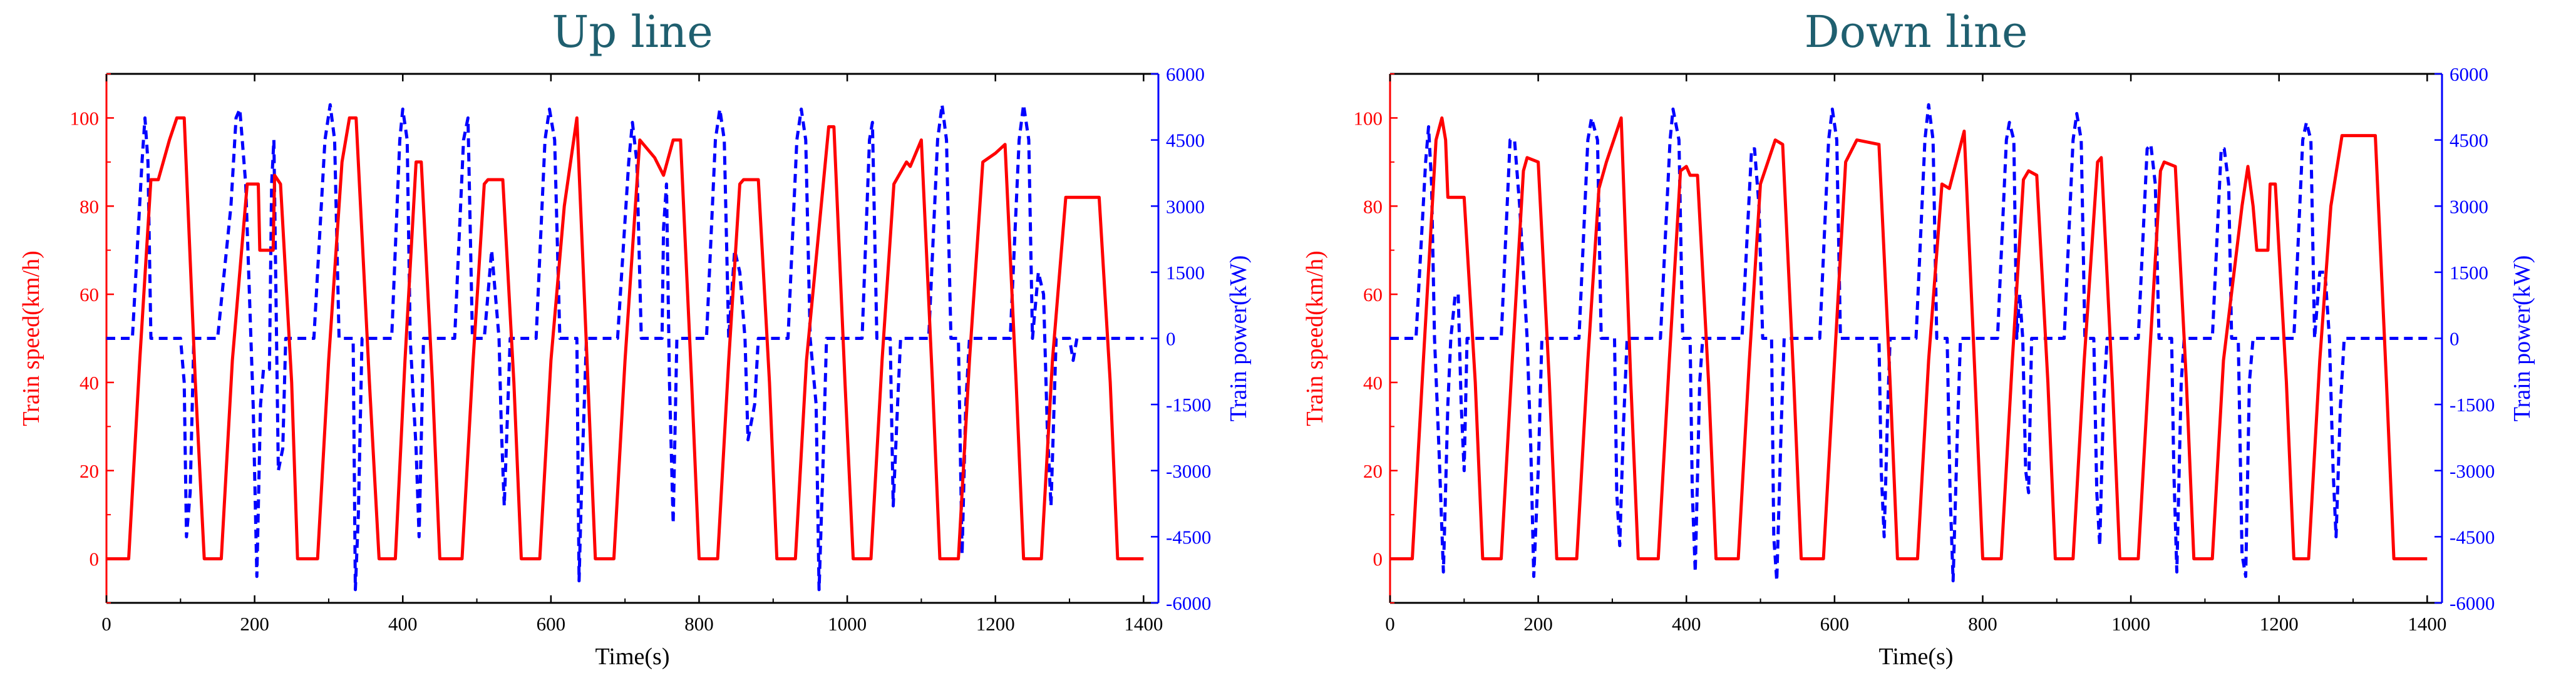  What do you see at coordinates (1917, 32) in the screenshot?
I see `chart-title: Down line` at bounding box center [1917, 32].